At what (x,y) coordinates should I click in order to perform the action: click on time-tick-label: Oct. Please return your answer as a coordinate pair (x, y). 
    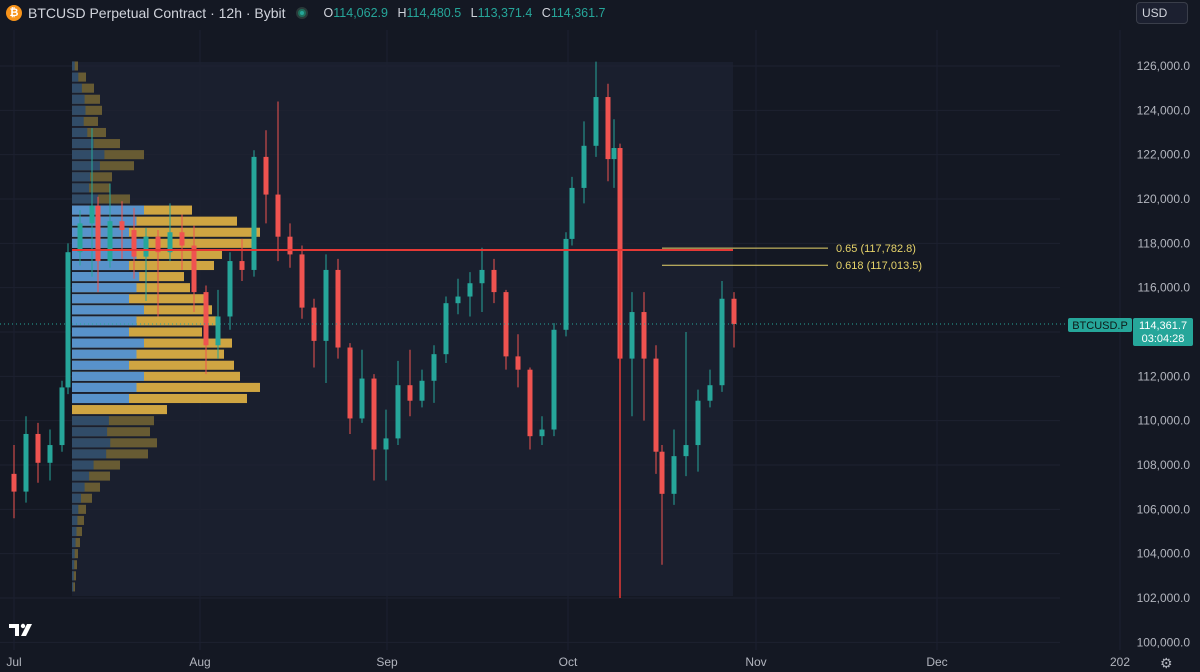
    Looking at the image, I should click on (568, 662).